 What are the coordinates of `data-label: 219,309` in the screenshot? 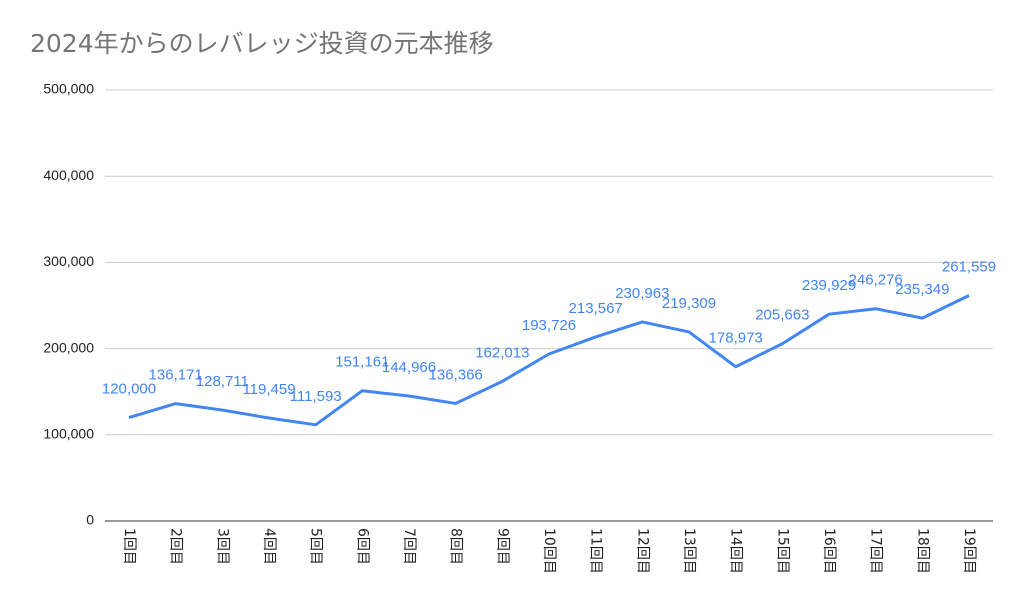 It's located at (689, 303).